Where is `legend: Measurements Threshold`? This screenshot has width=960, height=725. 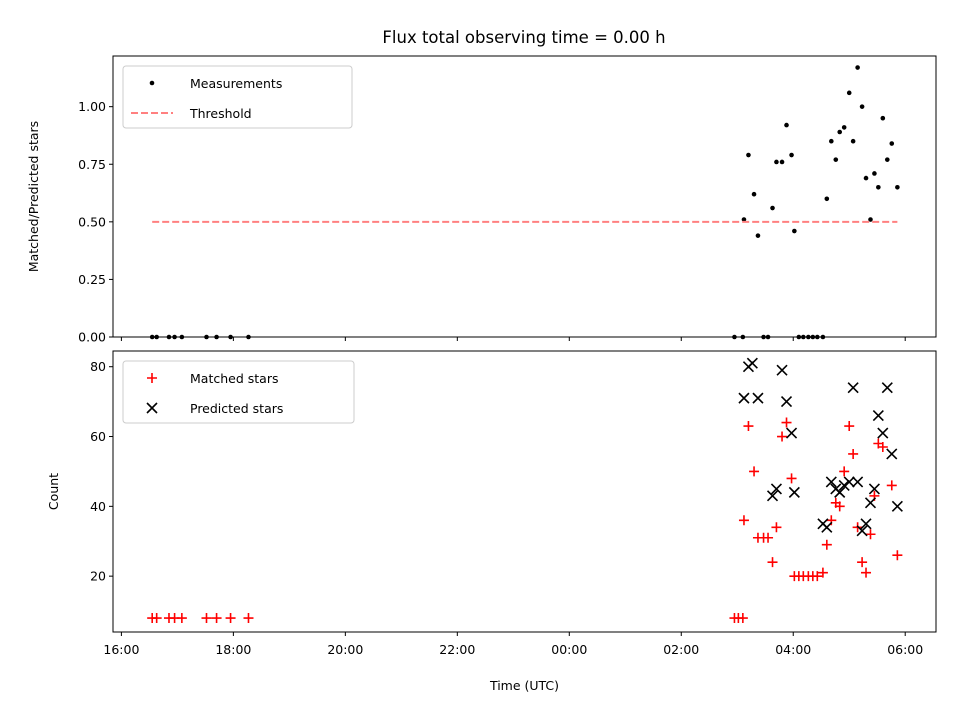 legend: Measurements Threshold is located at coordinates (237, 97).